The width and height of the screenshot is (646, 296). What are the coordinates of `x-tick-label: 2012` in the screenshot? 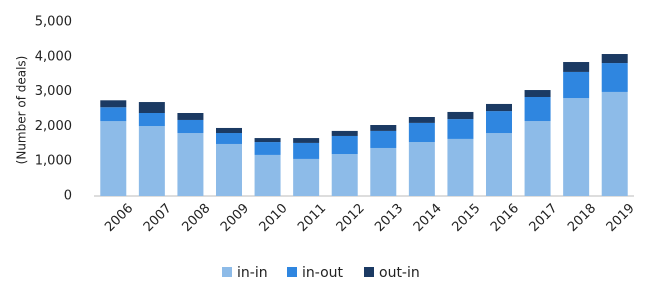 It's located at (351, 218).